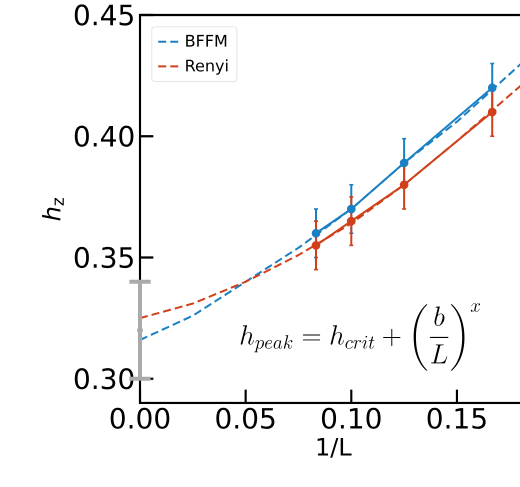  What do you see at coordinates (53, 209) in the screenshot?
I see `y-axis-title: h$_{z}$` at bounding box center [53, 209].